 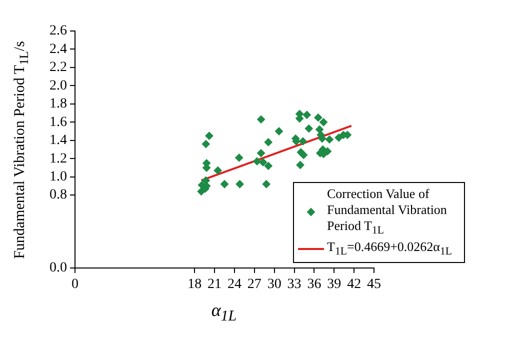 What do you see at coordinates (58, 195) in the screenshot?
I see `y-tick-label: 0.8` at bounding box center [58, 195].